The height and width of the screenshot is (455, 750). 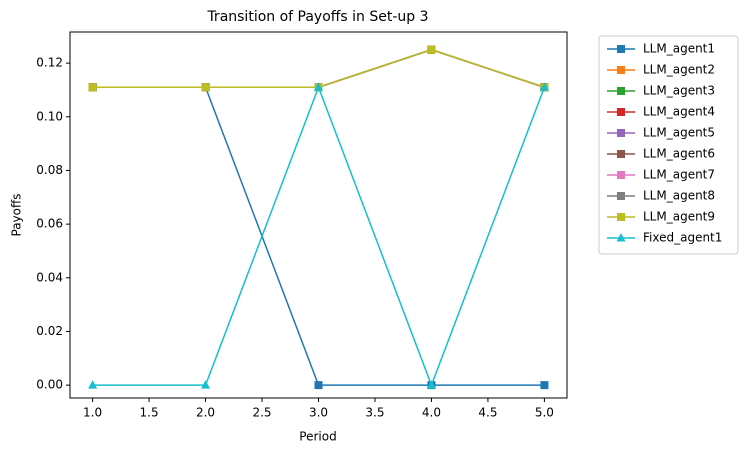 What do you see at coordinates (679, 112) in the screenshot?
I see `legend-label: LLM_agent4` at bounding box center [679, 112].